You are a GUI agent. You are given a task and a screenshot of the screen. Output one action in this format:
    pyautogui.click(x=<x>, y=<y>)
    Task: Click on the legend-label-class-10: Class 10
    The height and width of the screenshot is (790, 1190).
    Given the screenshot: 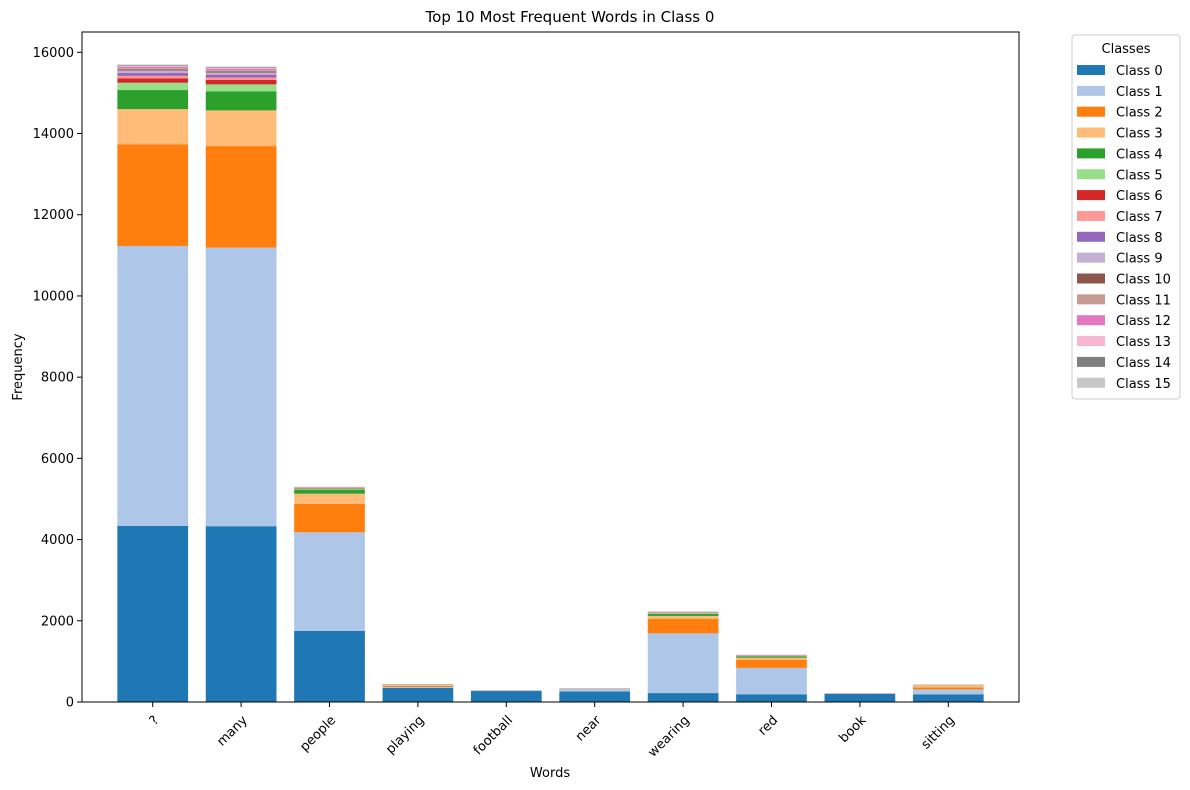 What is the action you would take?
    pyautogui.click(x=1143, y=280)
    